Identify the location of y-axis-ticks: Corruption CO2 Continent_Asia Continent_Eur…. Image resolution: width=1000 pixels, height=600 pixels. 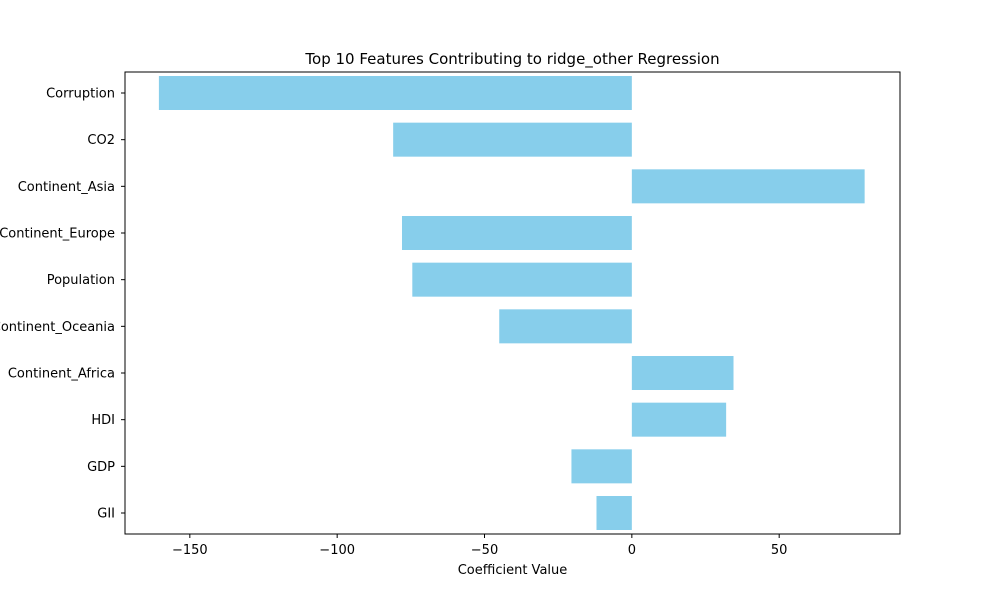
(62, 304).